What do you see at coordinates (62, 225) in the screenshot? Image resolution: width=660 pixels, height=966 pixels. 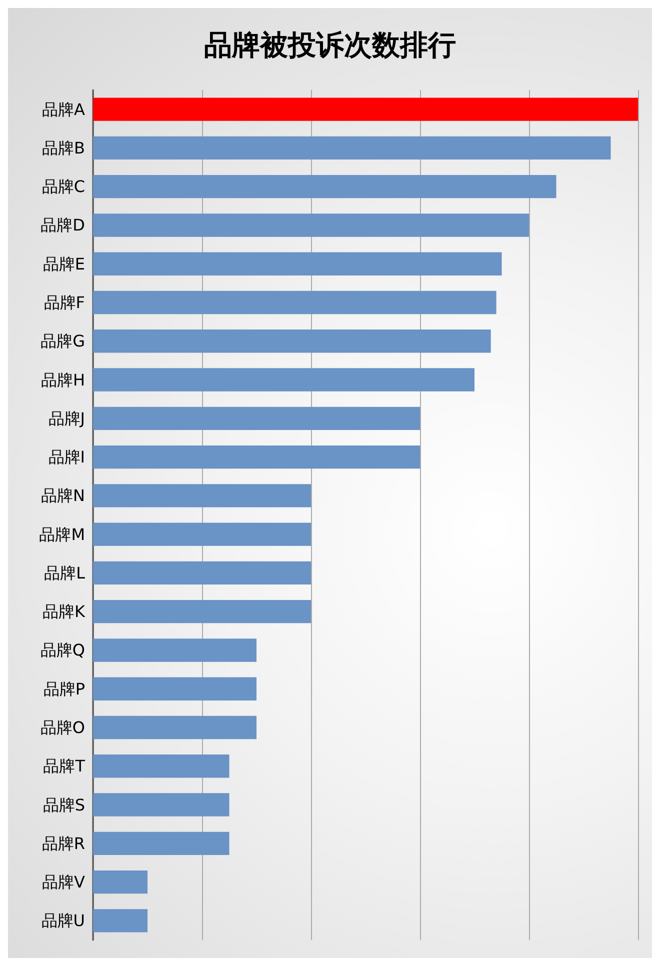 I see `y-tick-label: 品牌D` at bounding box center [62, 225].